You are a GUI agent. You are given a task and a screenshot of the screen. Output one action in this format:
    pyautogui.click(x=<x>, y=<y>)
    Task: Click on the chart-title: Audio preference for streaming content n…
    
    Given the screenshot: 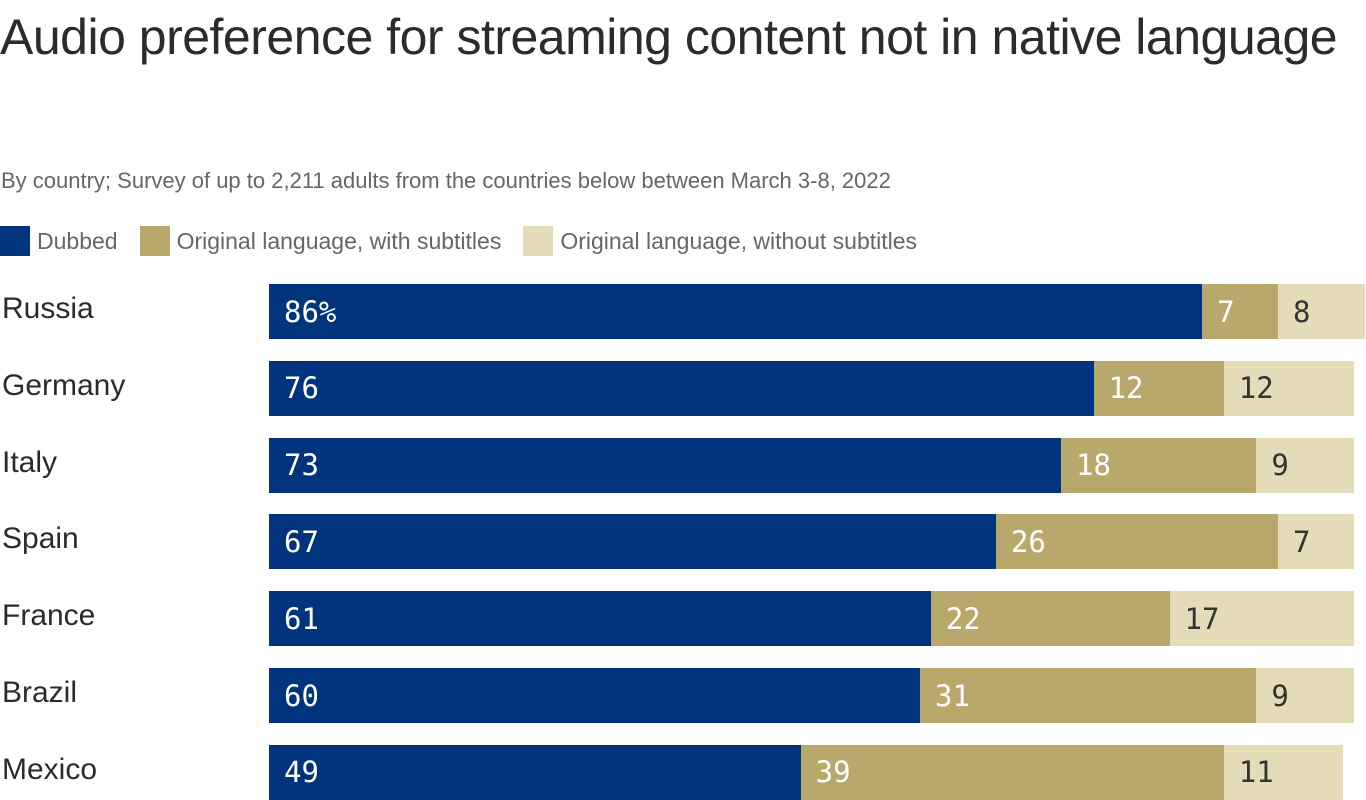 What is the action you would take?
    pyautogui.click(x=669, y=37)
    